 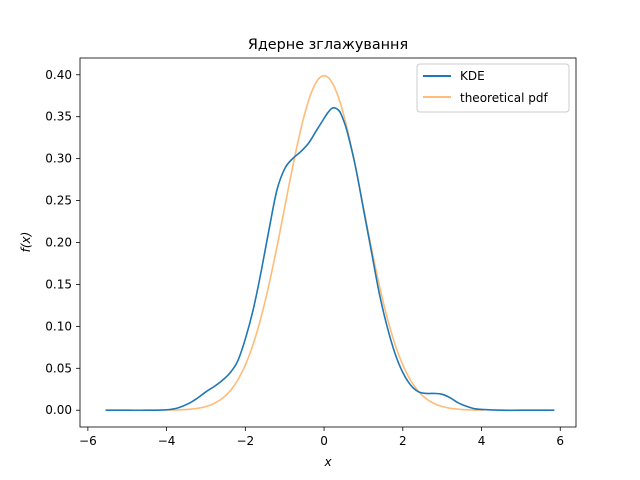 What do you see at coordinates (482, 441) in the screenshot?
I see `x-tick-label: 4` at bounding box center [482, 441].